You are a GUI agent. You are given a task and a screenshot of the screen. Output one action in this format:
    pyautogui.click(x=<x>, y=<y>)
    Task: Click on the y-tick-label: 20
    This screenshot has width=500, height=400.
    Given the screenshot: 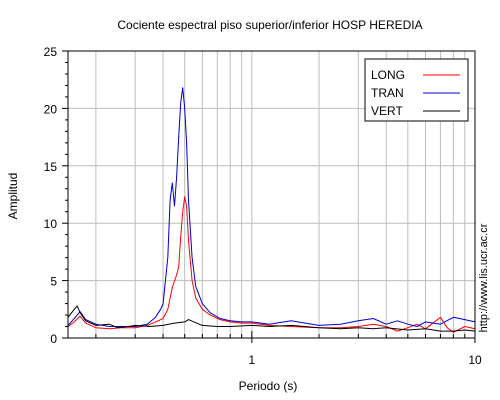 What is the action you would take?
    pyautogui.click(x=51, y=109)
    